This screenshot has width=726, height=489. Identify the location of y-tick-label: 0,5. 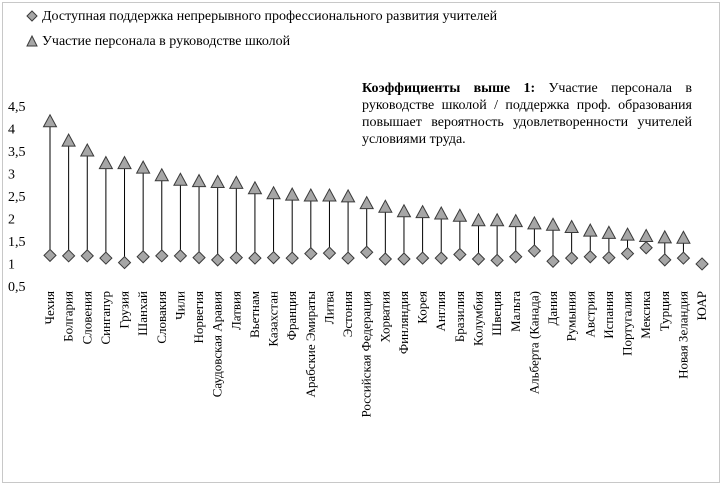
(17, 287).